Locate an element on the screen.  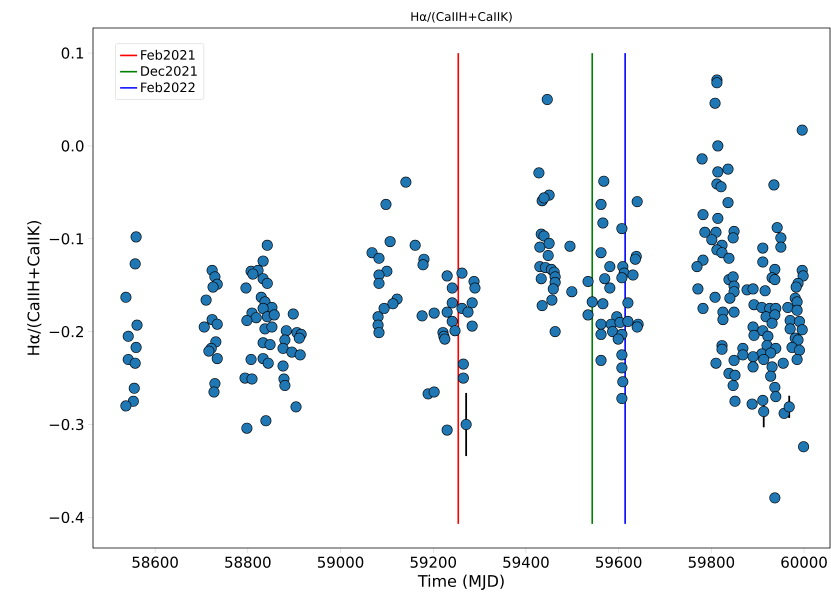
x-tick-label: 58600 is located at coordinates (155, 562).